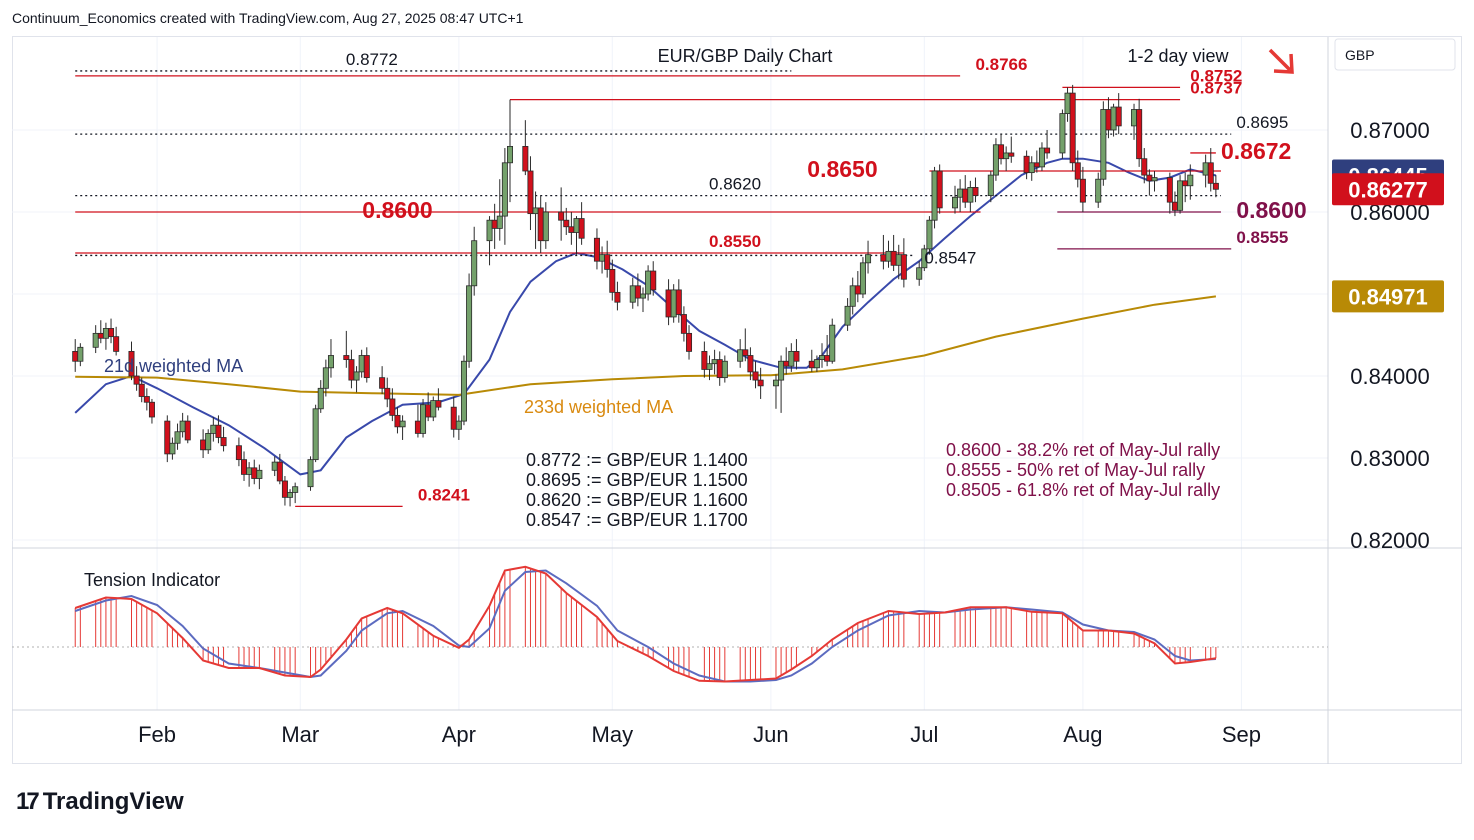 The height and width of the screenshot is (840, 1474). What do you see at coordinates (735, 184) in the screenshot?
I see `level-label: 0.8620` at bounding box center [735, 184].